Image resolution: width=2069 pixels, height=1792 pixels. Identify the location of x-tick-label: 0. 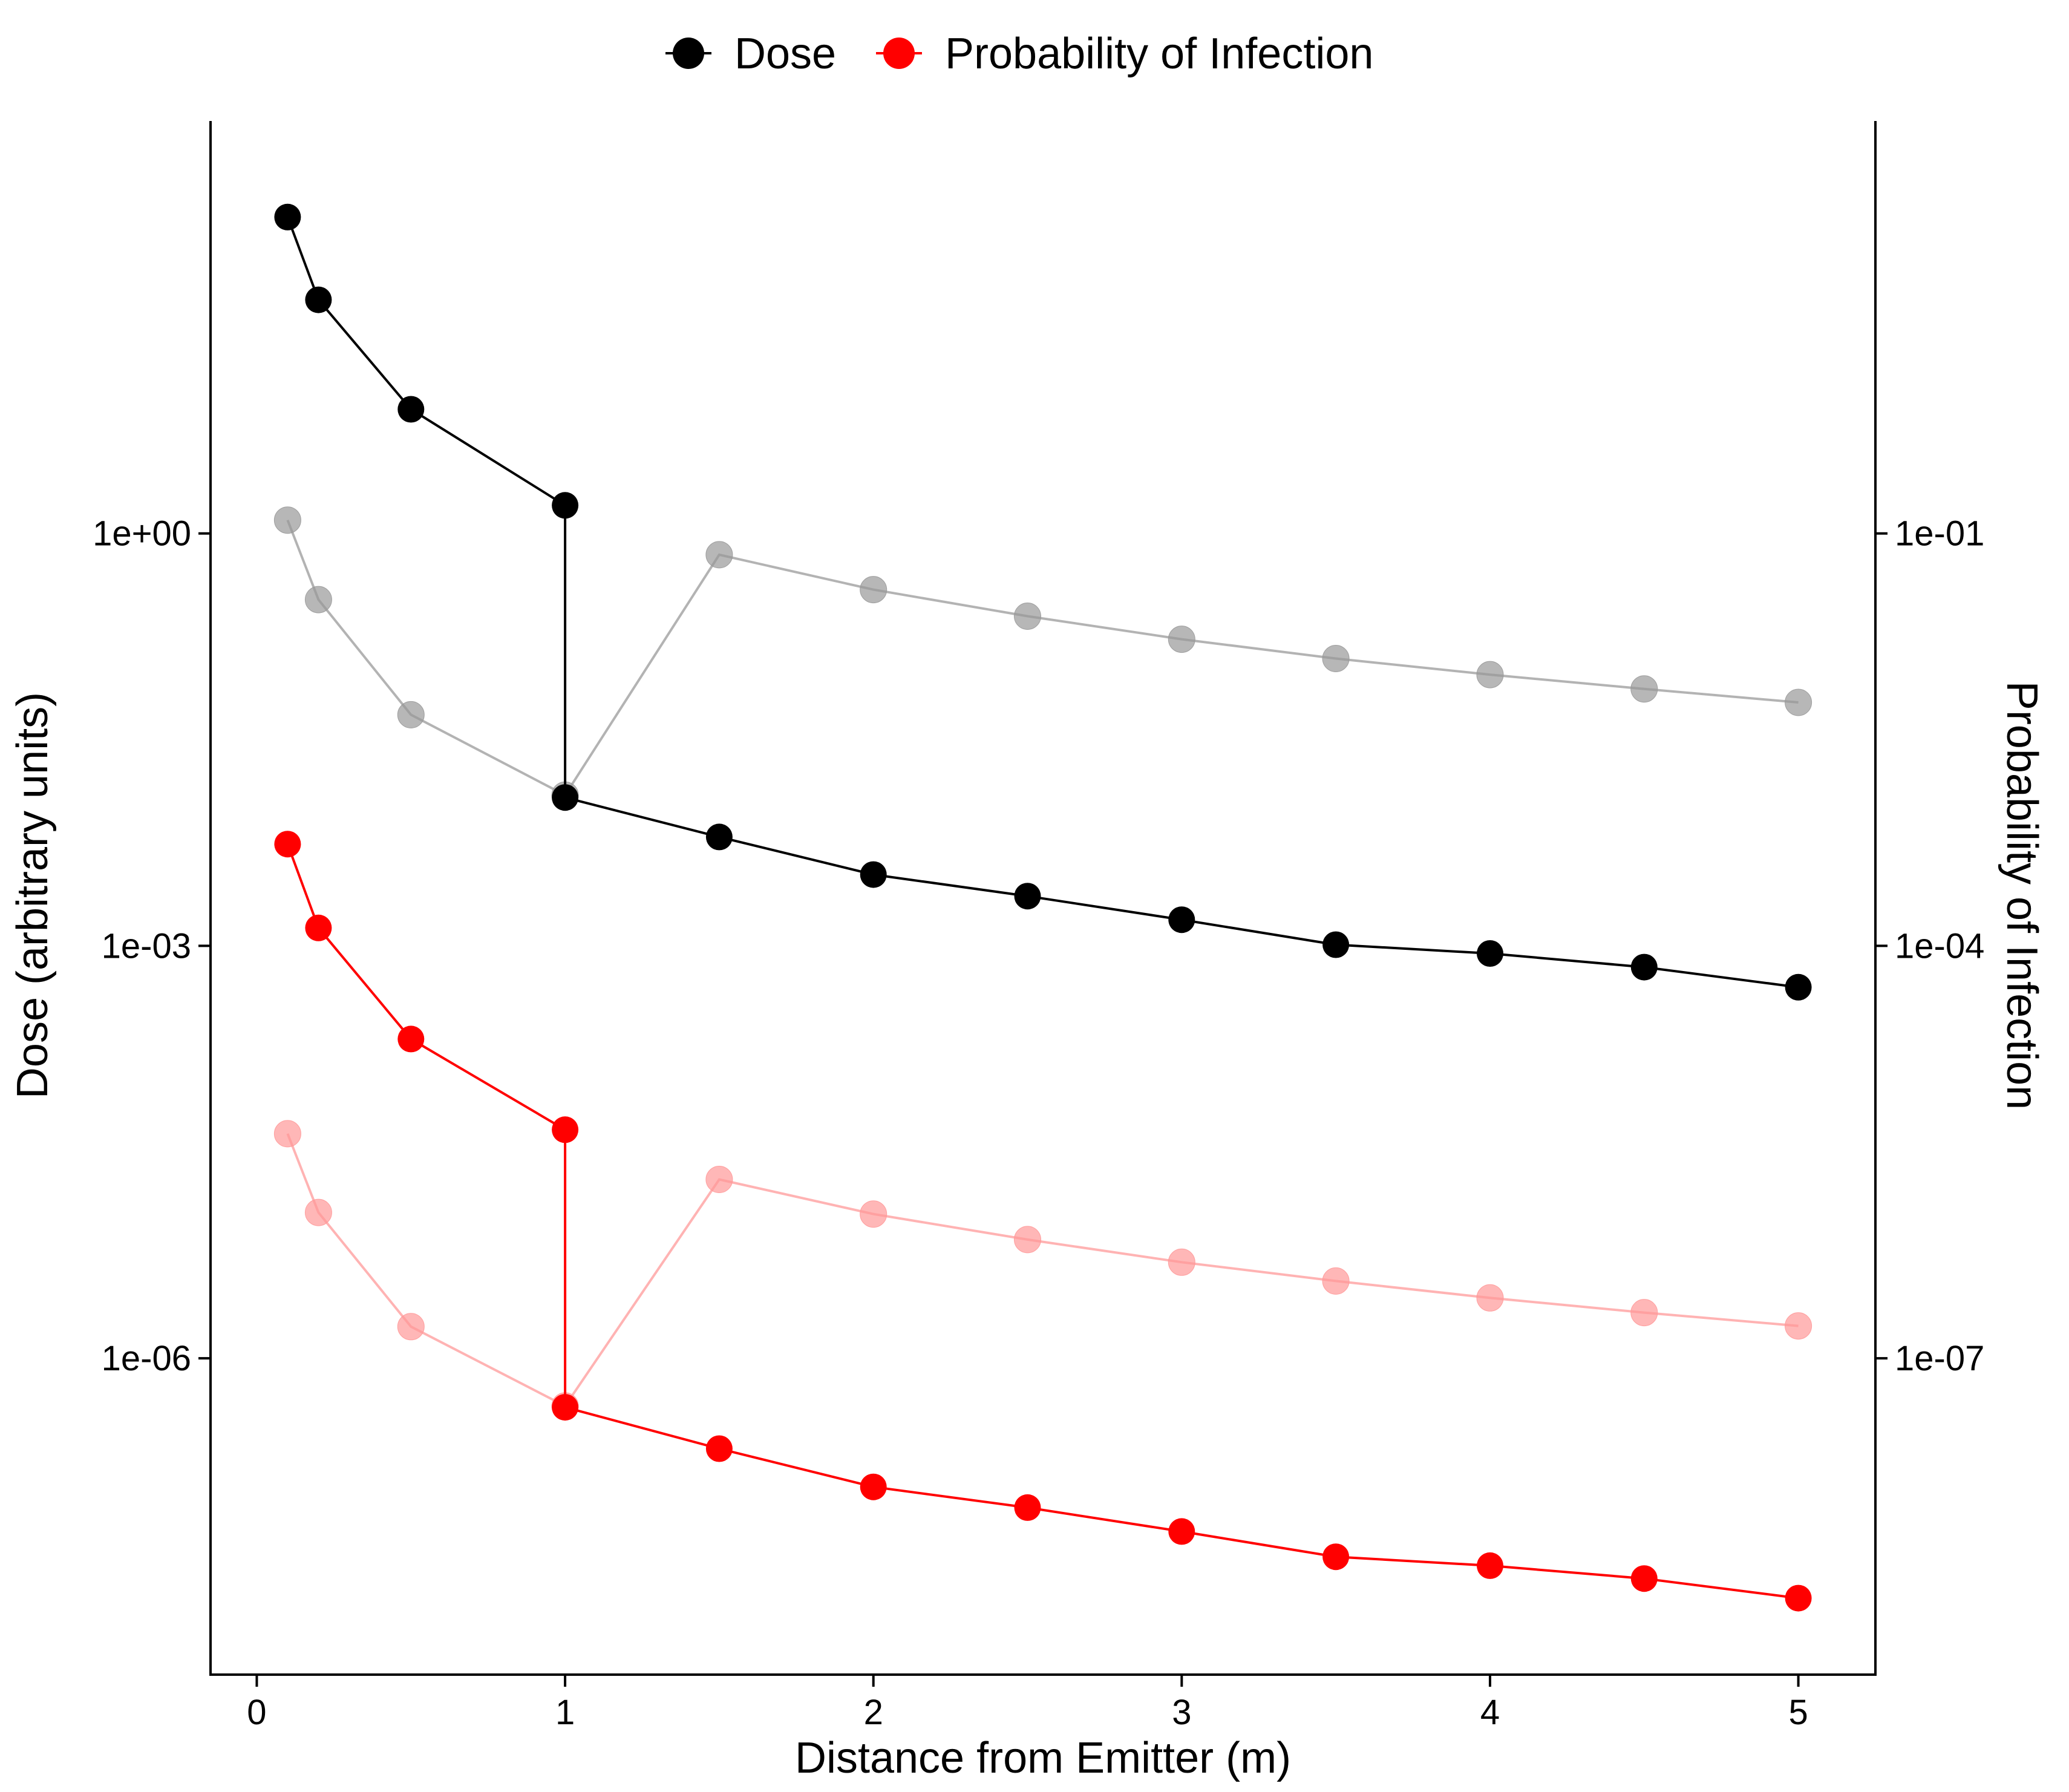
(256, 1713).